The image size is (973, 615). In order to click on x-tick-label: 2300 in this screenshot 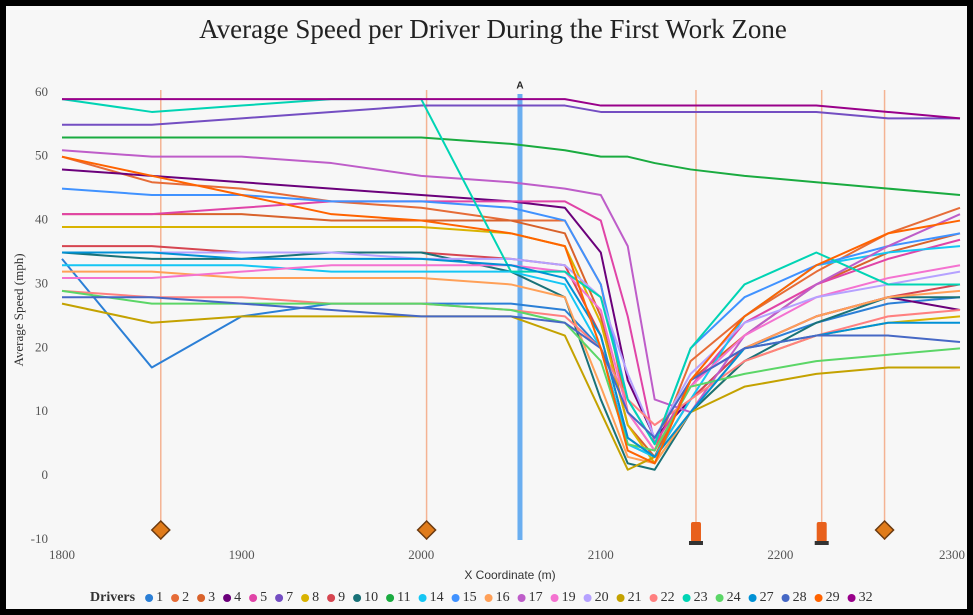, I will do `click(952, 554)`.